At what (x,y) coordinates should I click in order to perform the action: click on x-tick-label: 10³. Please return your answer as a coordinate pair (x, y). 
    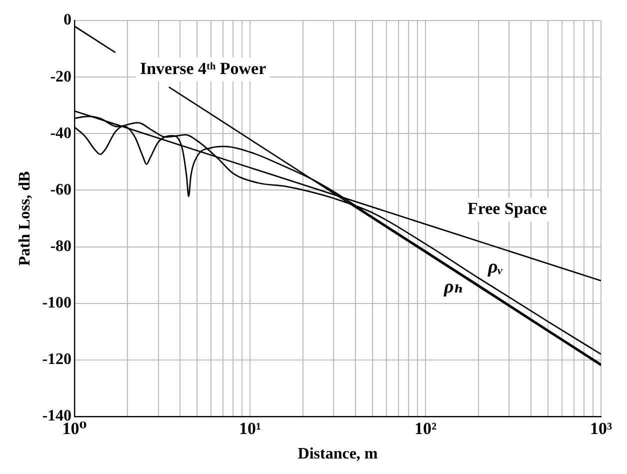
    Looking at the image, I should click on (601, 428).